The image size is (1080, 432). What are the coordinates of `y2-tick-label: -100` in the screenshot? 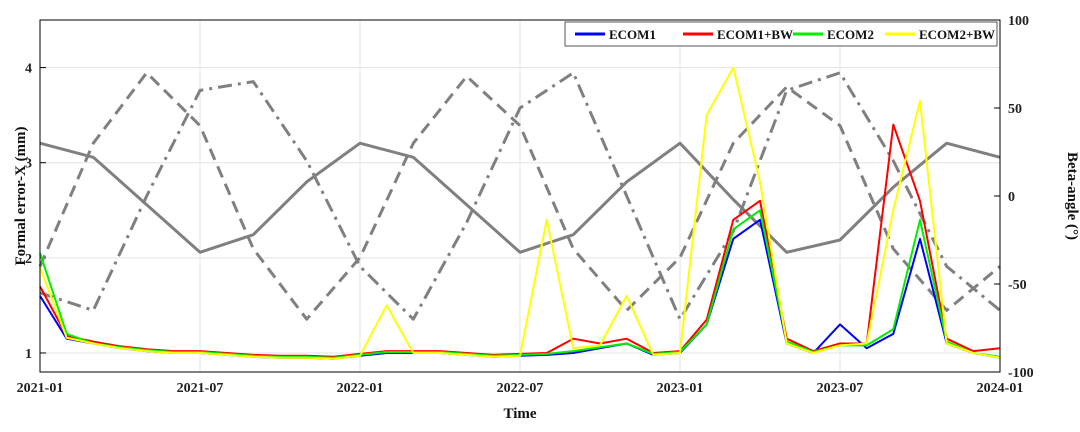 It's located at (1021, 373).